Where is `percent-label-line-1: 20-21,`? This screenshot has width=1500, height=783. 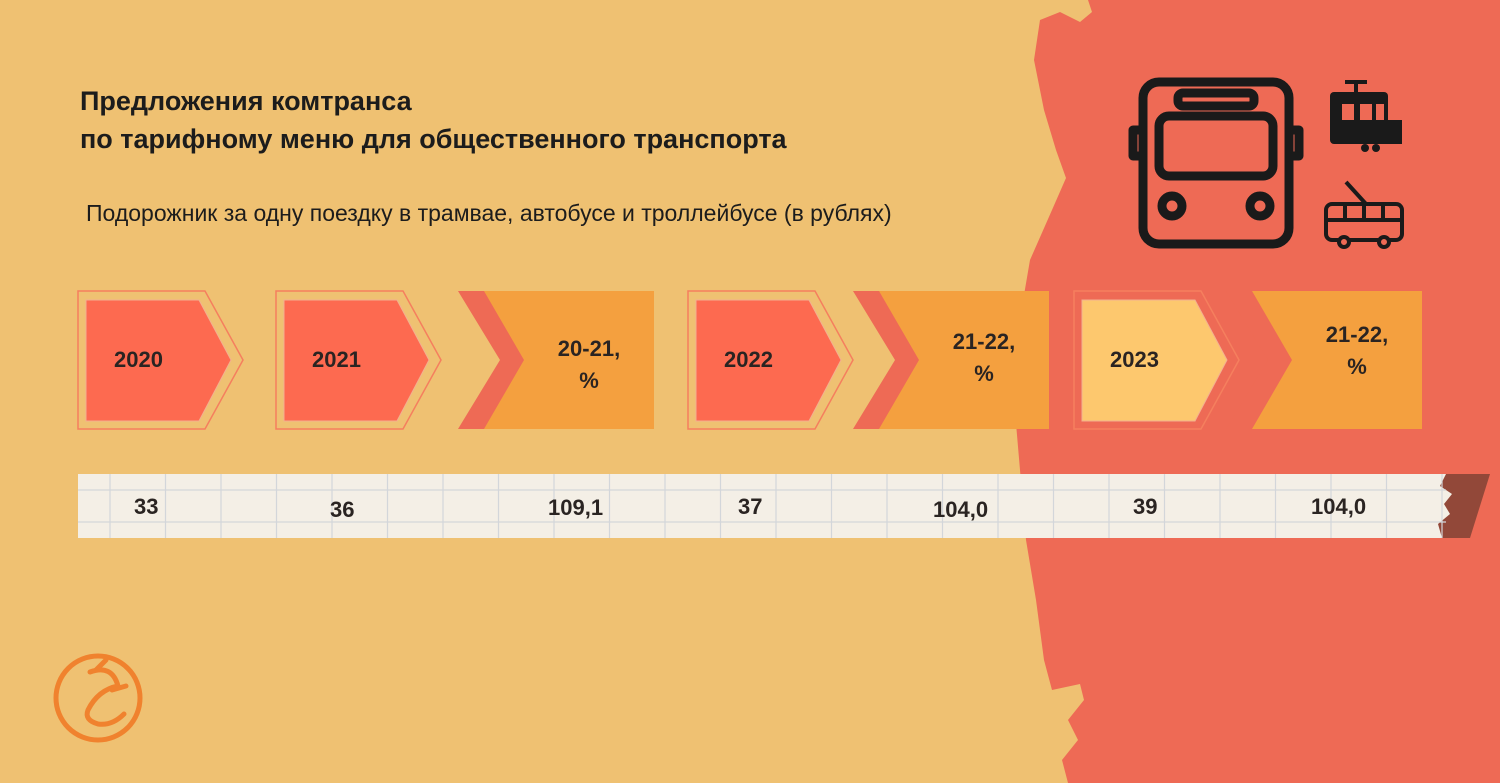 percent-label-line-1: 20-21, is located at coordinates (589, 348).